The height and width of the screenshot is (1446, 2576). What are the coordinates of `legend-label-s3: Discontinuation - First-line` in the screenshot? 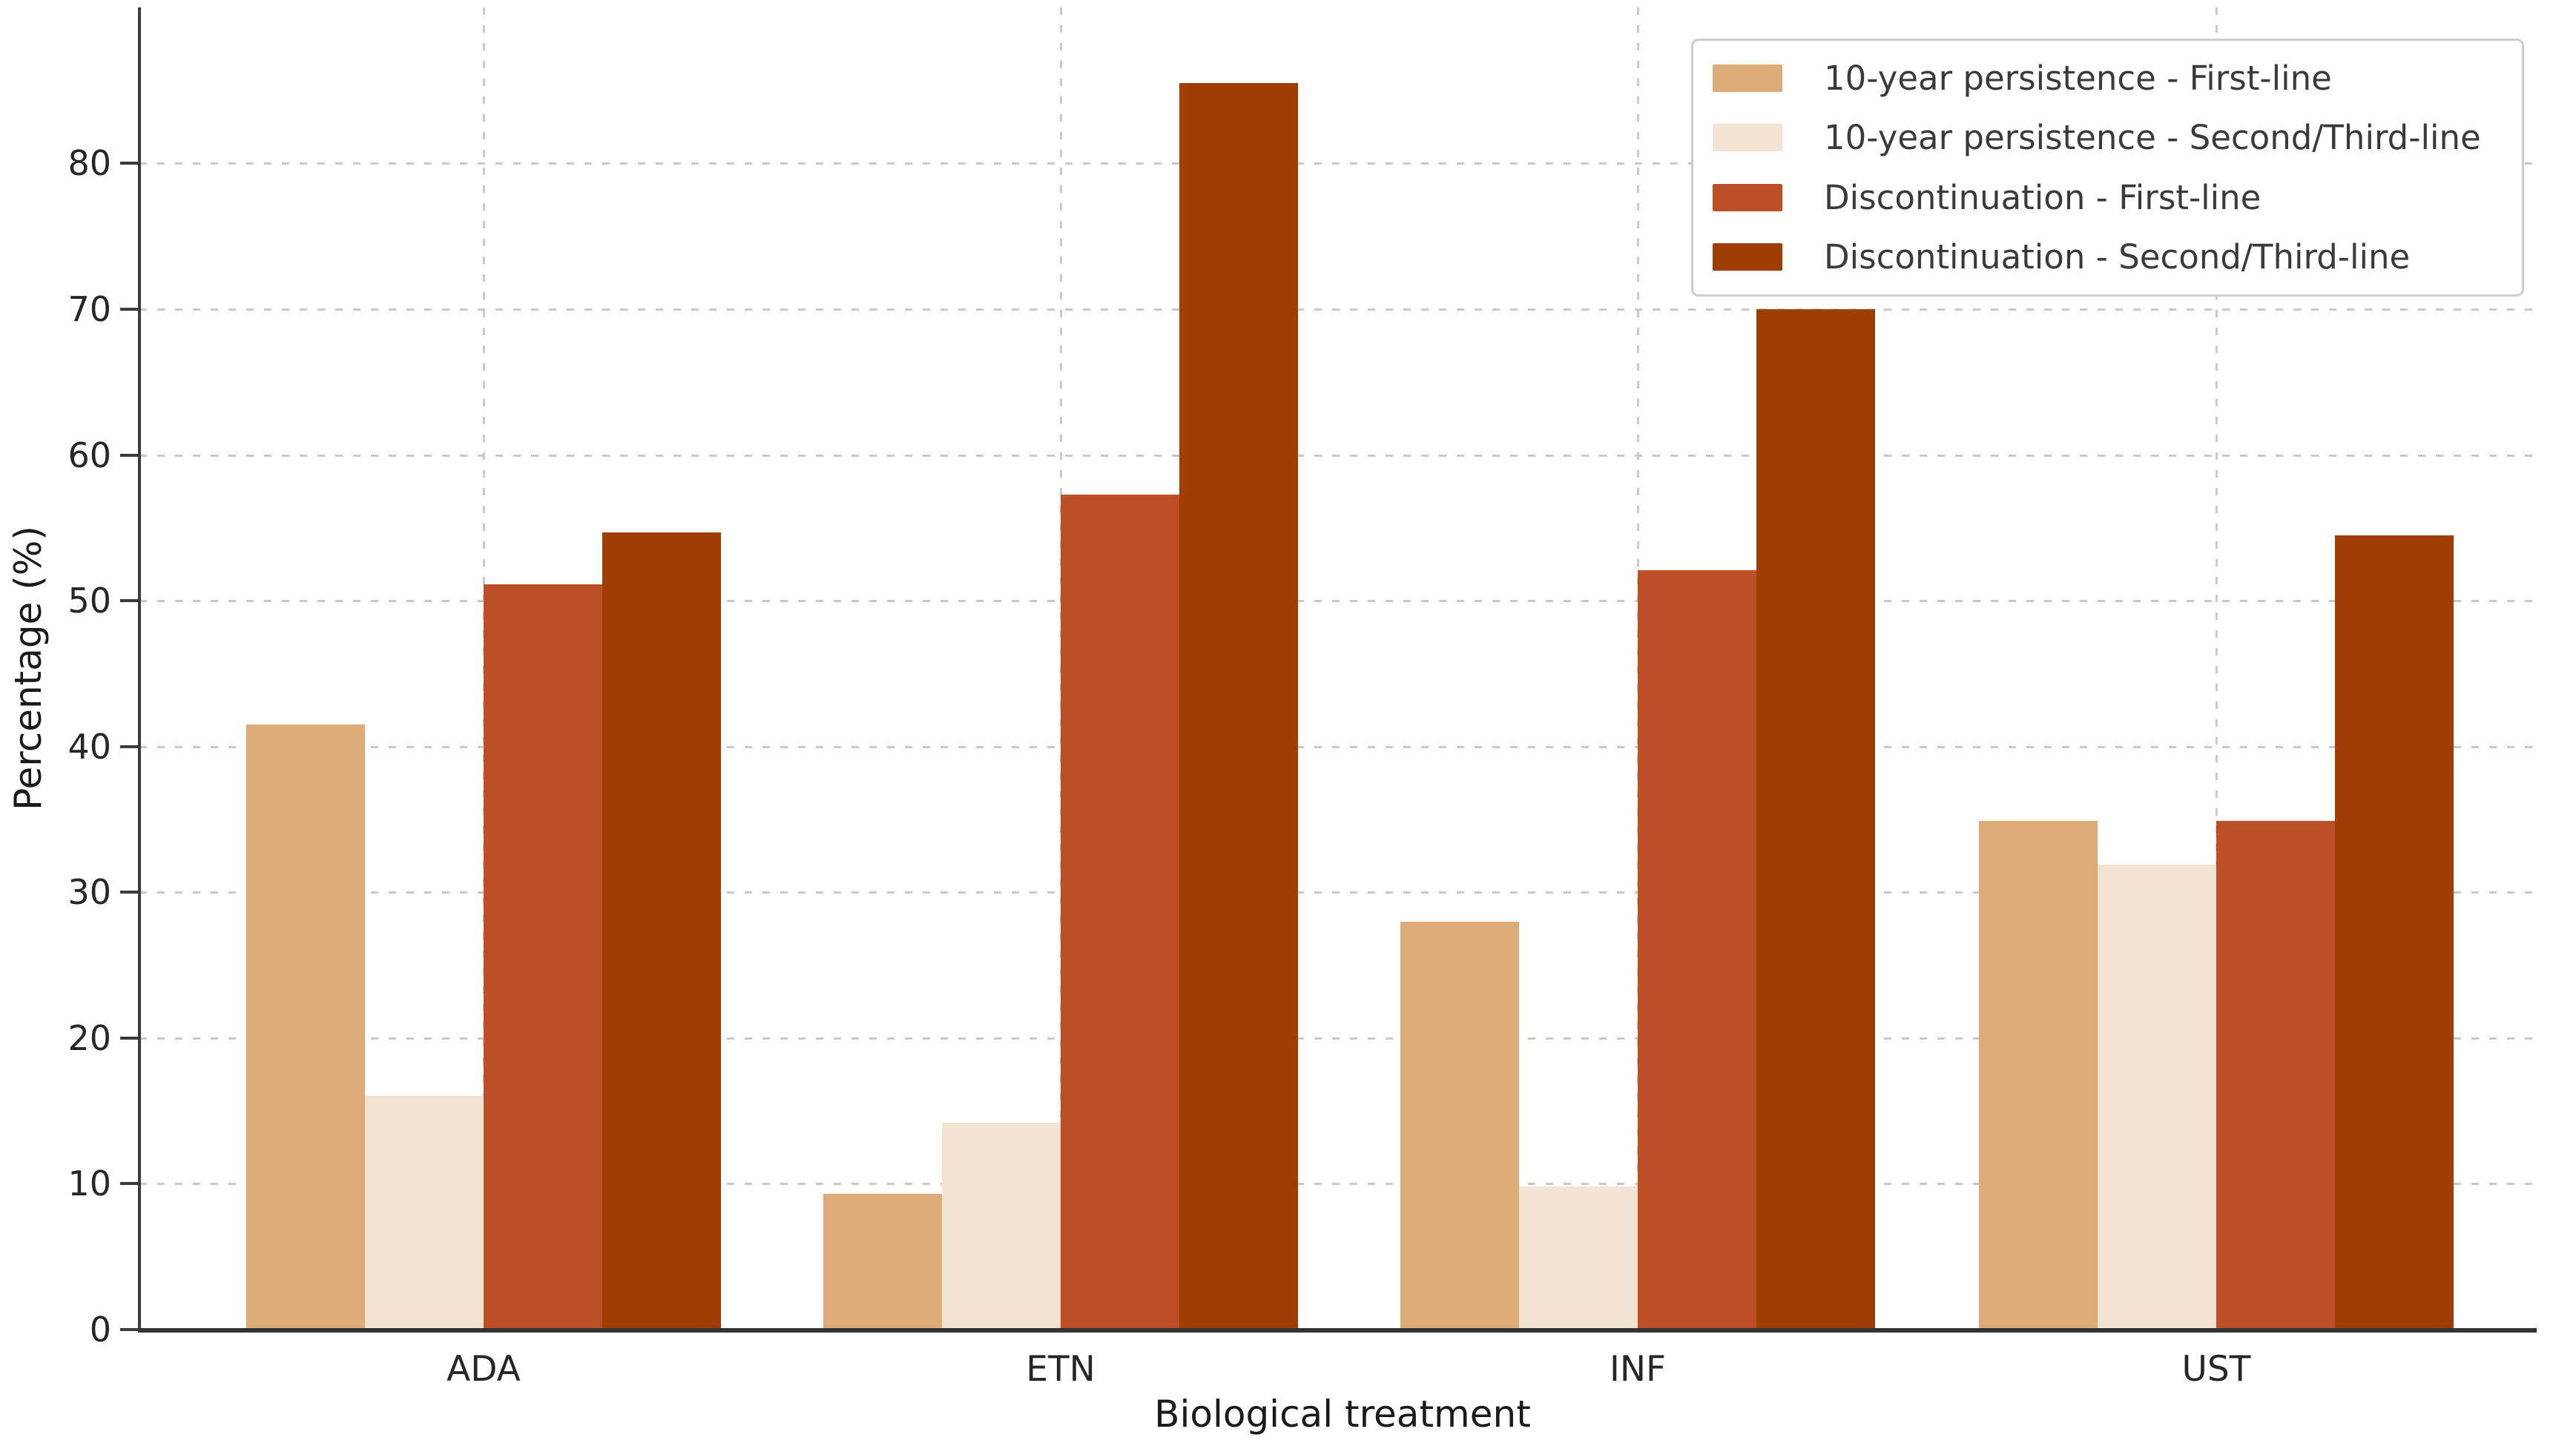 It's located at (2043, 197).